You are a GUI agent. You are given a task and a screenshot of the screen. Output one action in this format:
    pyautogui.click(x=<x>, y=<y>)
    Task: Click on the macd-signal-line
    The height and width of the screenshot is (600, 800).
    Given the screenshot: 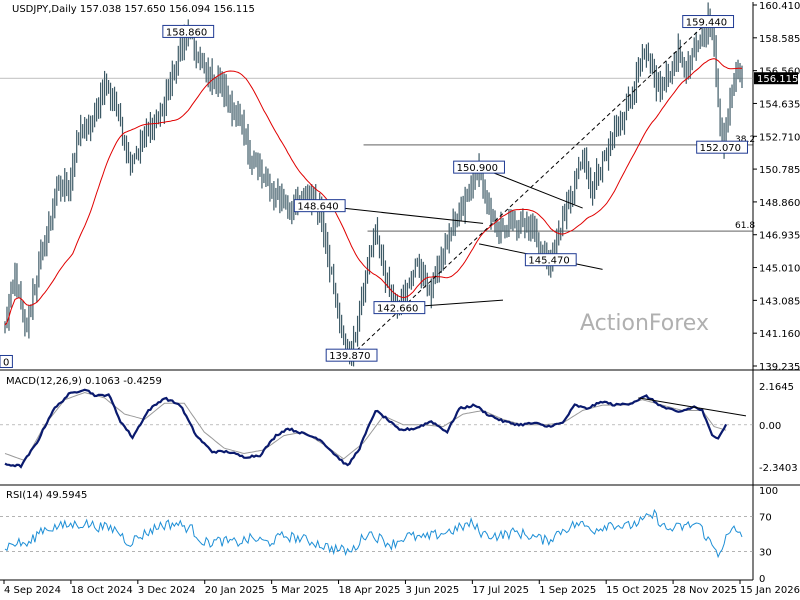 What is the action you would take?
    pyautogui.click(x=365, y=426)
    